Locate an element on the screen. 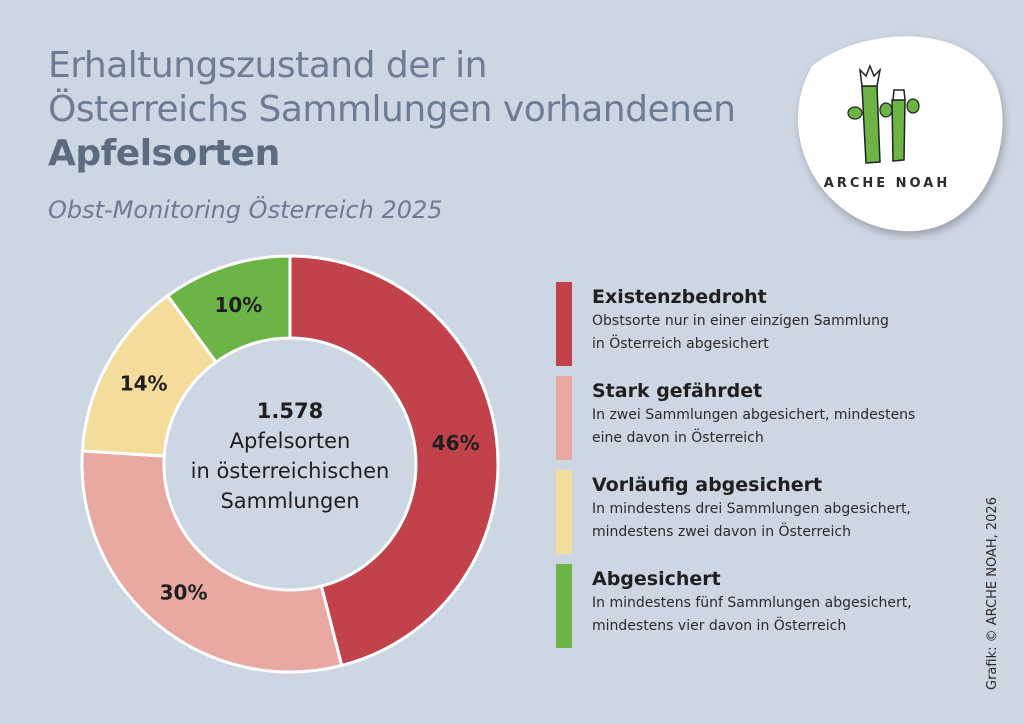  title-bold: Apfelsorten is located at coordinates (164, 153).